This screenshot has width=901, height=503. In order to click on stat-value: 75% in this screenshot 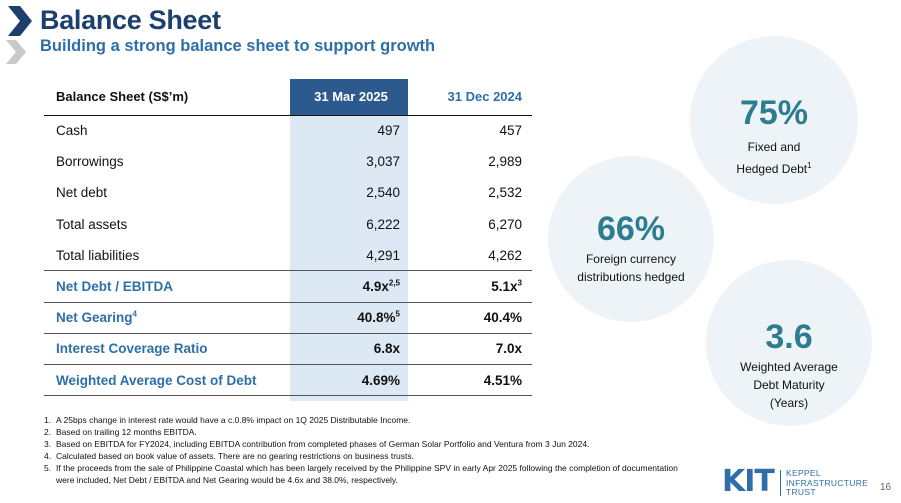, I will do `click(774, 113)`.